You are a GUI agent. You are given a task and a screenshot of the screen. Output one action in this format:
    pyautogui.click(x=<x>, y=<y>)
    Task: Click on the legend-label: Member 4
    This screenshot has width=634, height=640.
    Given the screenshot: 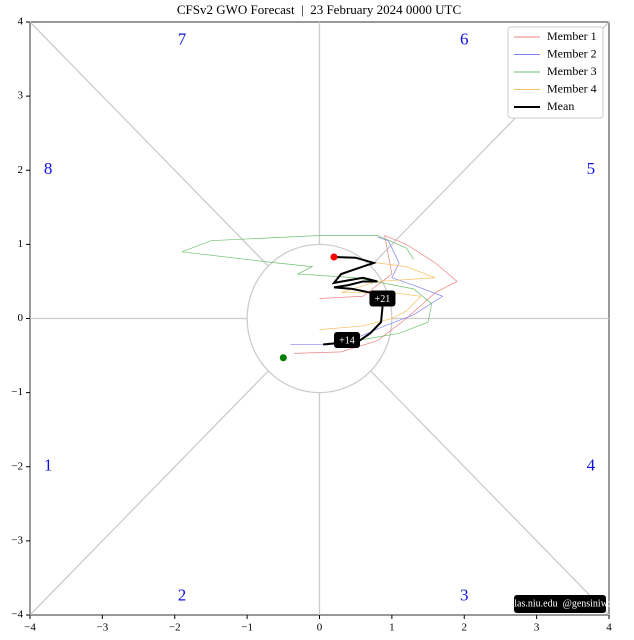 What is the action you would take?
    pyautogui.click(x=572, y=88)
    